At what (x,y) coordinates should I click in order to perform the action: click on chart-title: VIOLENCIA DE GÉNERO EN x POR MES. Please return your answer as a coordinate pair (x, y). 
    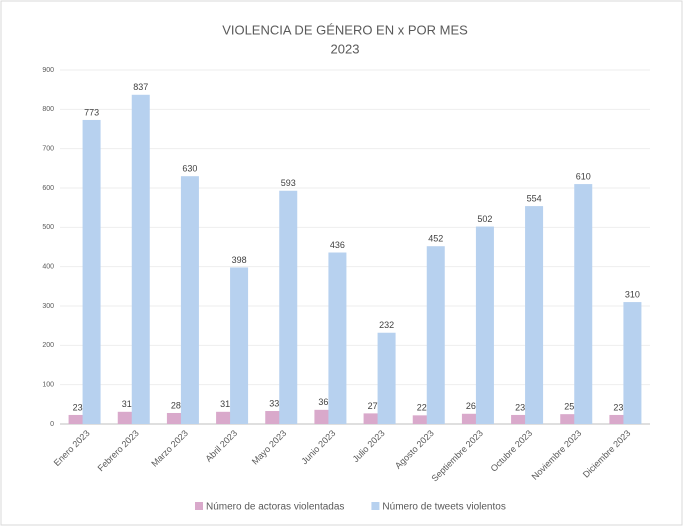
    Looking at the image, I should click on (345, 29).